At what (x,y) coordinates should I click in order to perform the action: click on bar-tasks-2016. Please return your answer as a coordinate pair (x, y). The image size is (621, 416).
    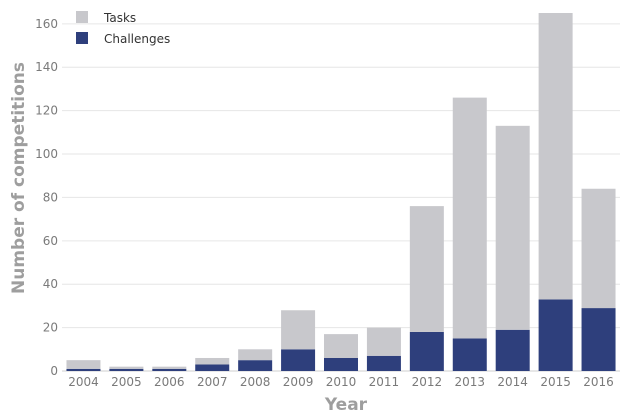
    Looking at the image, I should click on (598, 248).